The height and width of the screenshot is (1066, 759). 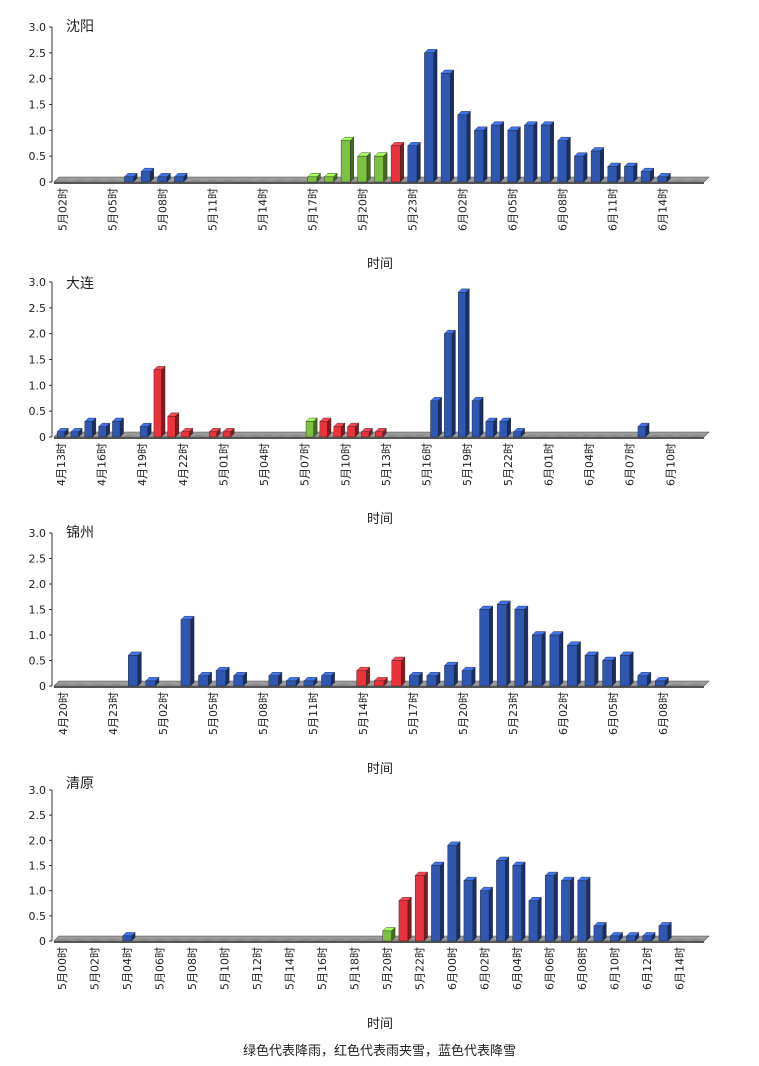 I want to click on x-tick-label: 4月22时, so click(x=183, y=464).